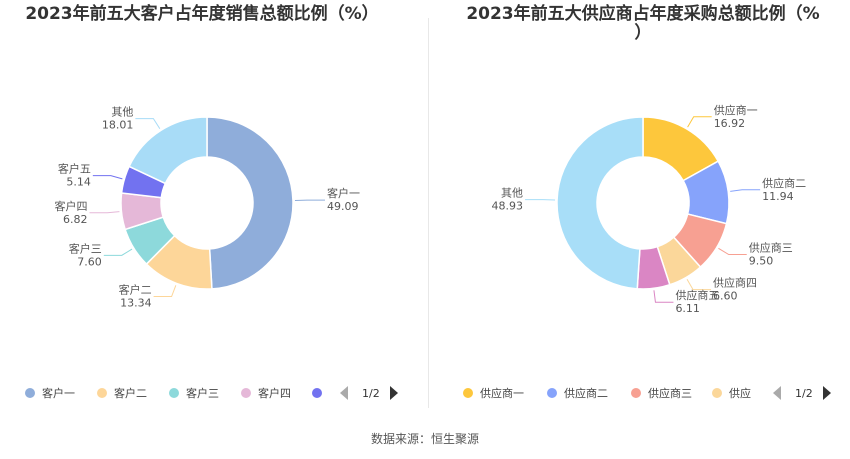 The width and height of the screenshot is (850, 459). I want to click on slice-value-供应商三: 9.50, so click(761, 260).